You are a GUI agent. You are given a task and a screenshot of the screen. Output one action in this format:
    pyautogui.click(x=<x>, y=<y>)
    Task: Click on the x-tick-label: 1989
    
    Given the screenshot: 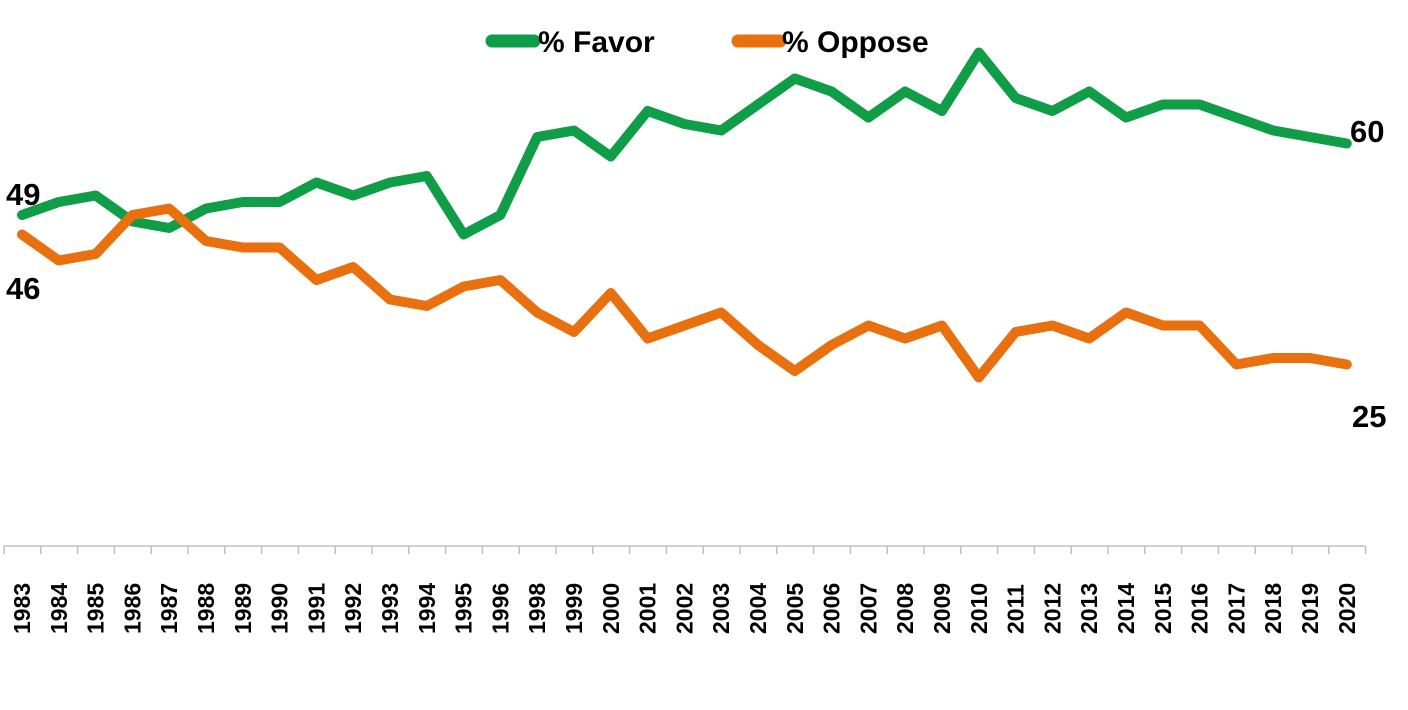 What is the action you would take?
    pyautogui.click(x=243, y=608)
    